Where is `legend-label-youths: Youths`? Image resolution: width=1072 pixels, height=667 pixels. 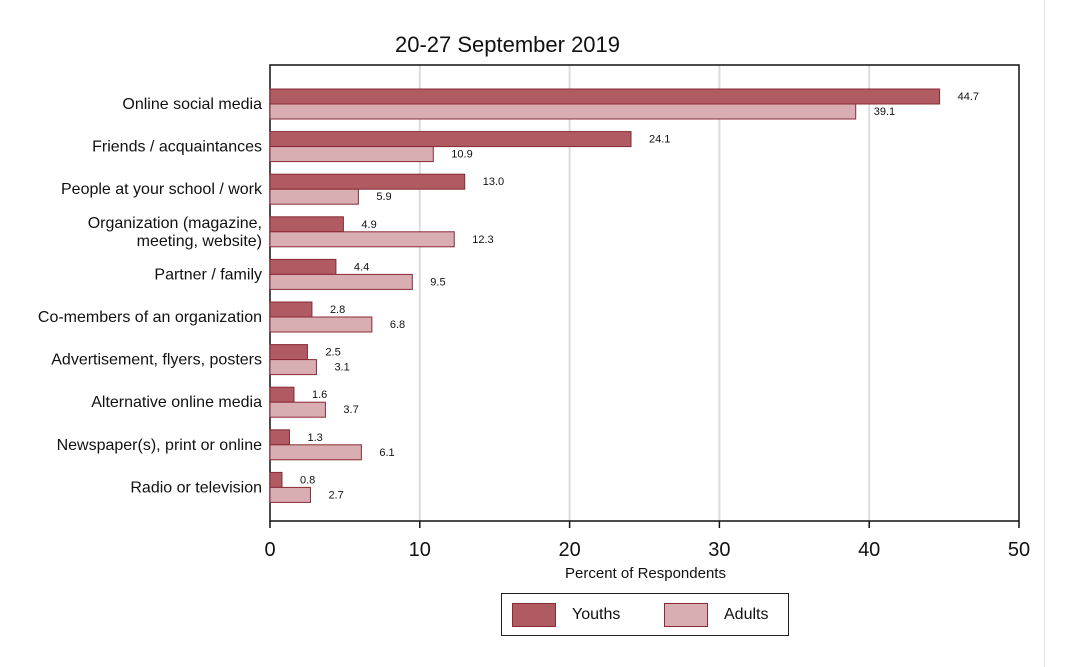
legend-label-youths: Youths is located at coordinates (596, 614).